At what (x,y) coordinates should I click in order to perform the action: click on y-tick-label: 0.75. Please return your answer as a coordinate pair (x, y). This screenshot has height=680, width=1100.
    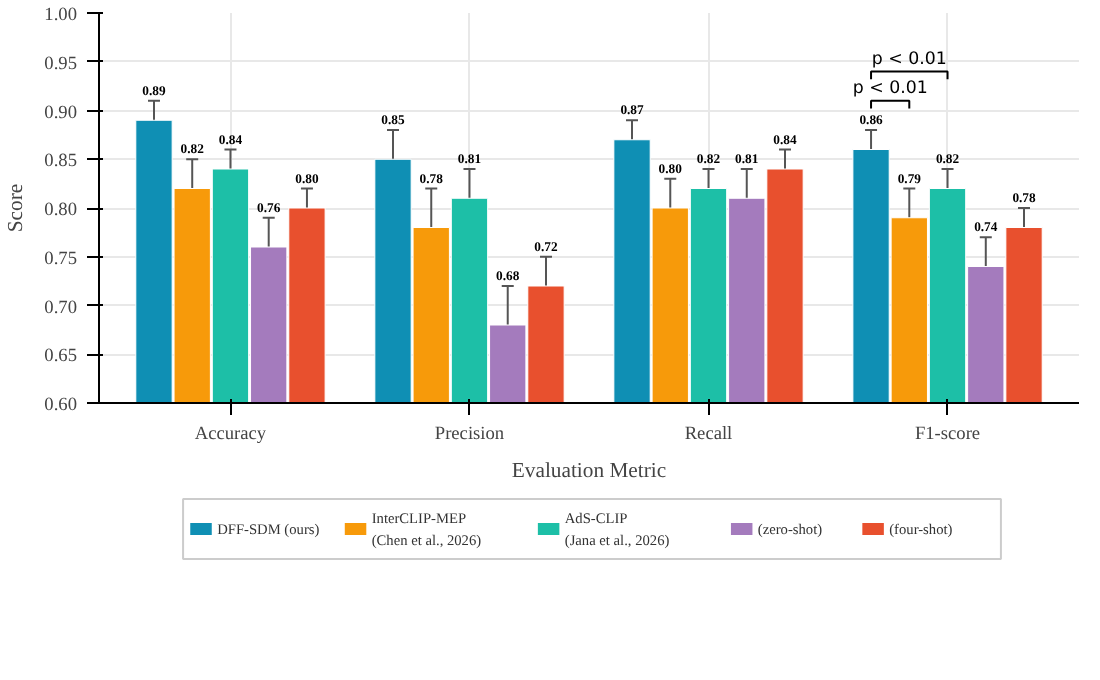
    Looking at the image, I should click on (61, 259).